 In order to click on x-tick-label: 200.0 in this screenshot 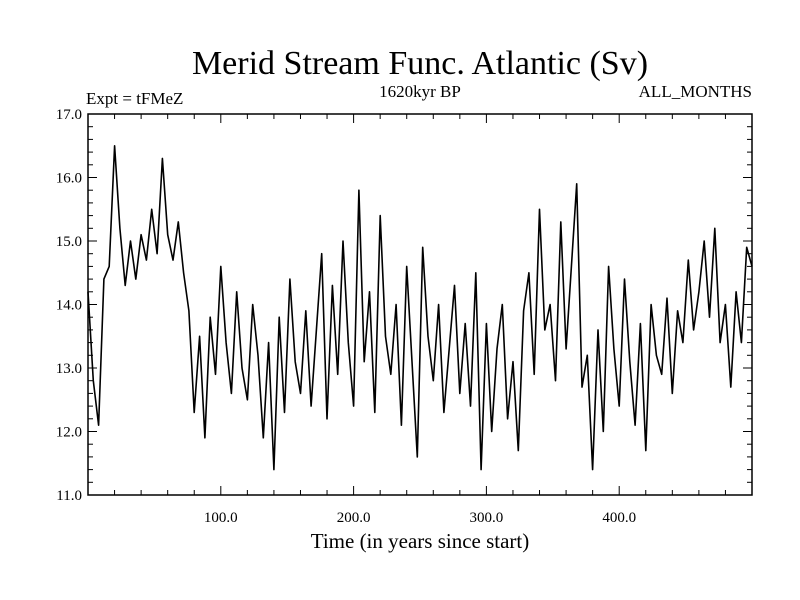, I will do `click(354, 518)`.